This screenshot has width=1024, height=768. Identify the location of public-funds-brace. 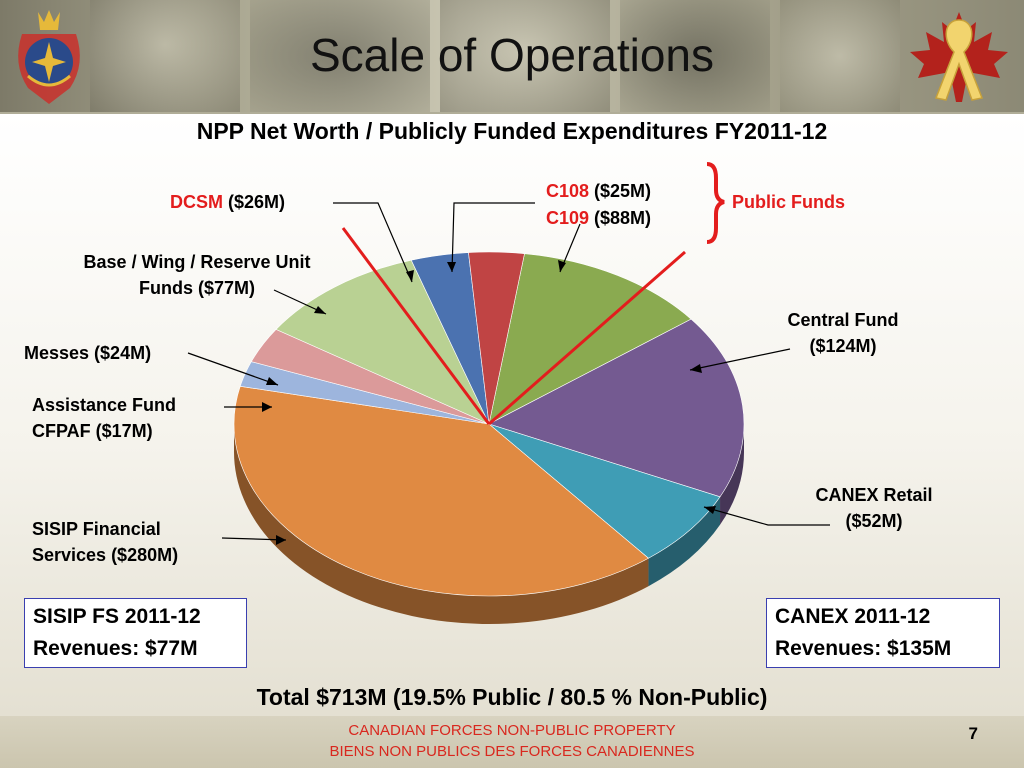
(715, 203).